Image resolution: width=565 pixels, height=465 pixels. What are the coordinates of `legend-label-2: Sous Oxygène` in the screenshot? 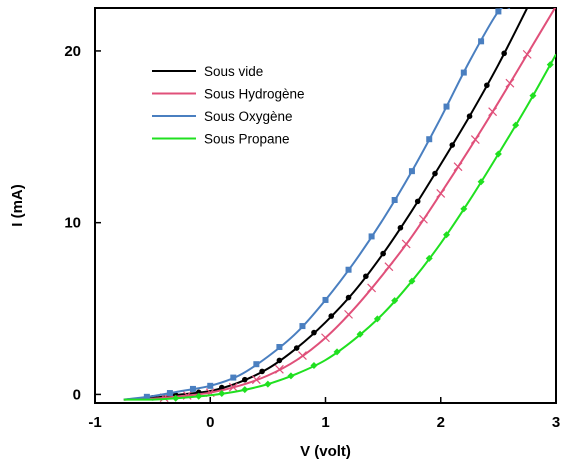 It's located at (248, 116).